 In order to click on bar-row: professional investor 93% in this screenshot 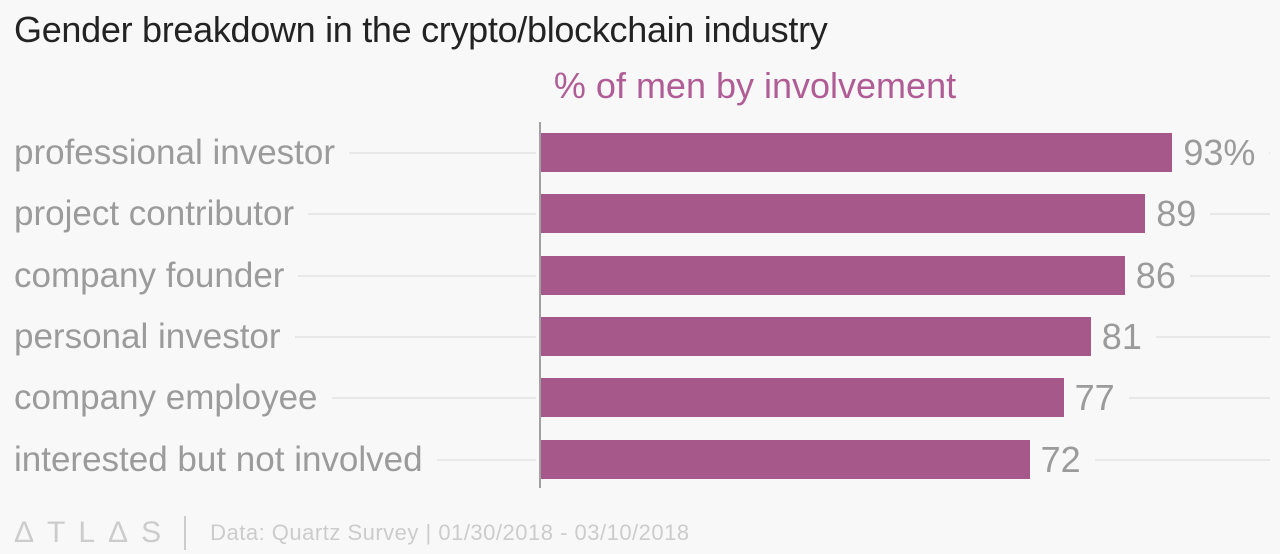, I will do `click(642, 152)`.